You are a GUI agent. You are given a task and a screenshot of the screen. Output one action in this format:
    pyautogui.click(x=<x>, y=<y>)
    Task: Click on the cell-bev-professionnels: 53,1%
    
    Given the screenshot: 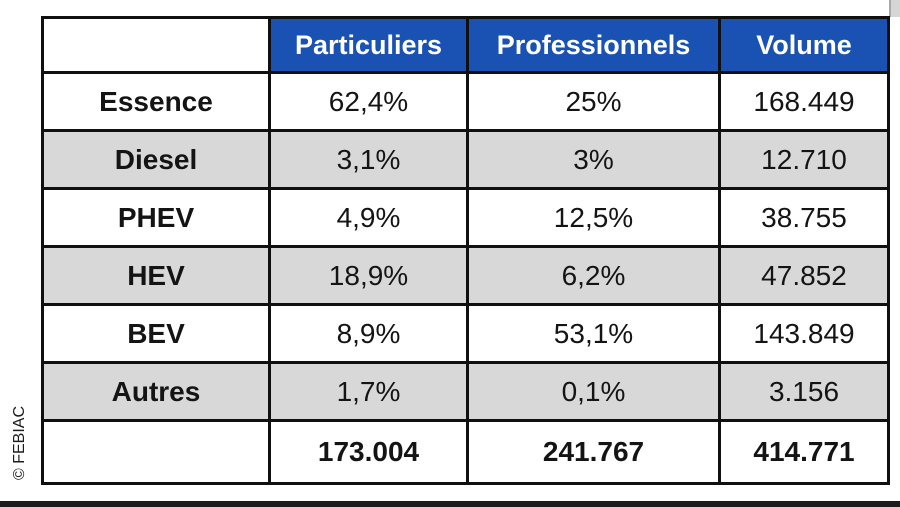 What is the action you would take?
    pyautogui.click(x=593, y=333)
    